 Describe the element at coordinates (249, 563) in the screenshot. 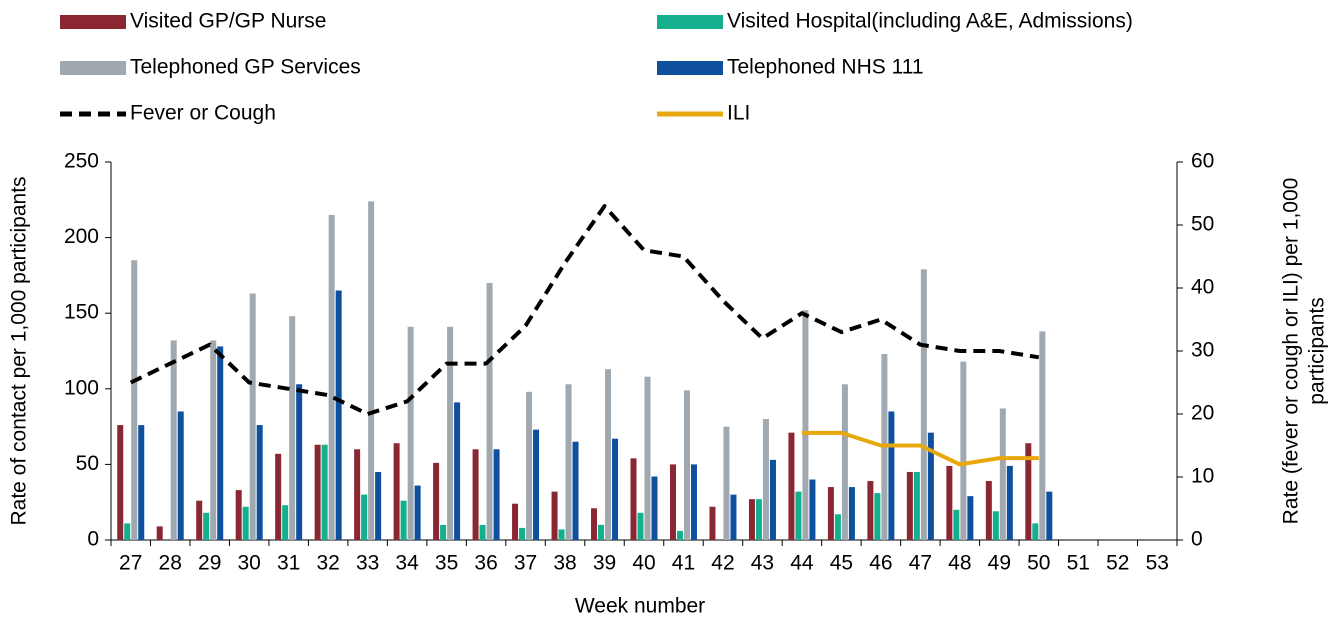

I see `x-tick-label: 30` at that location.